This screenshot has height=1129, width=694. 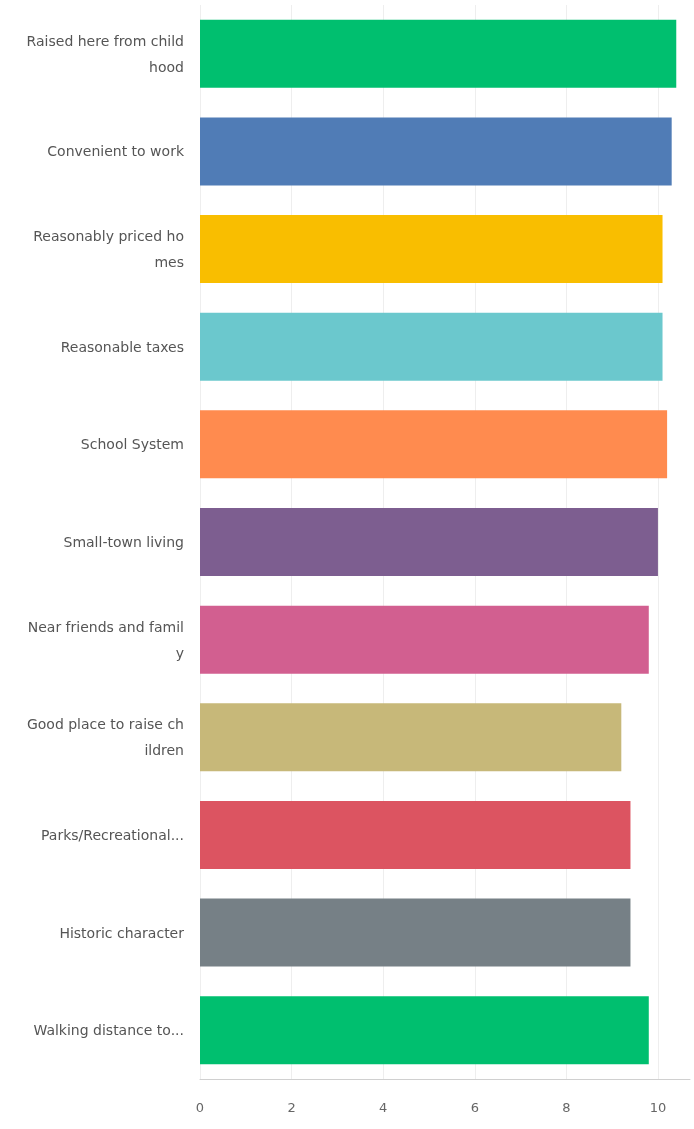 What do you see at coordinates (383, 1107) in the screenshot?
I see `x-tick-label: 4` at bounding box center [383, 1107].